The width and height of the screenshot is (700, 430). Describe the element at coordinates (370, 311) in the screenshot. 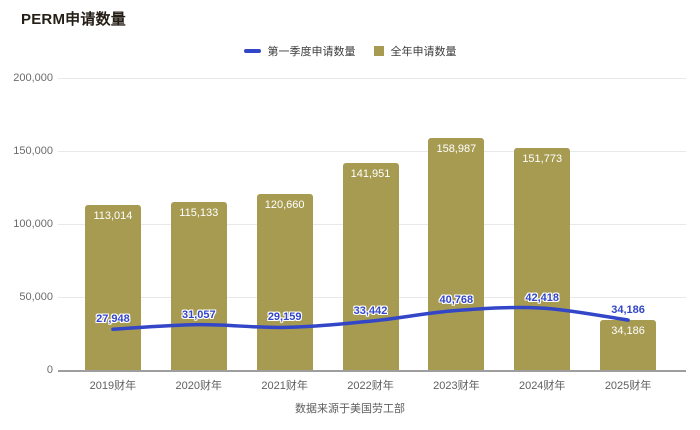

I see `line-value-label: 33,442` at that location.